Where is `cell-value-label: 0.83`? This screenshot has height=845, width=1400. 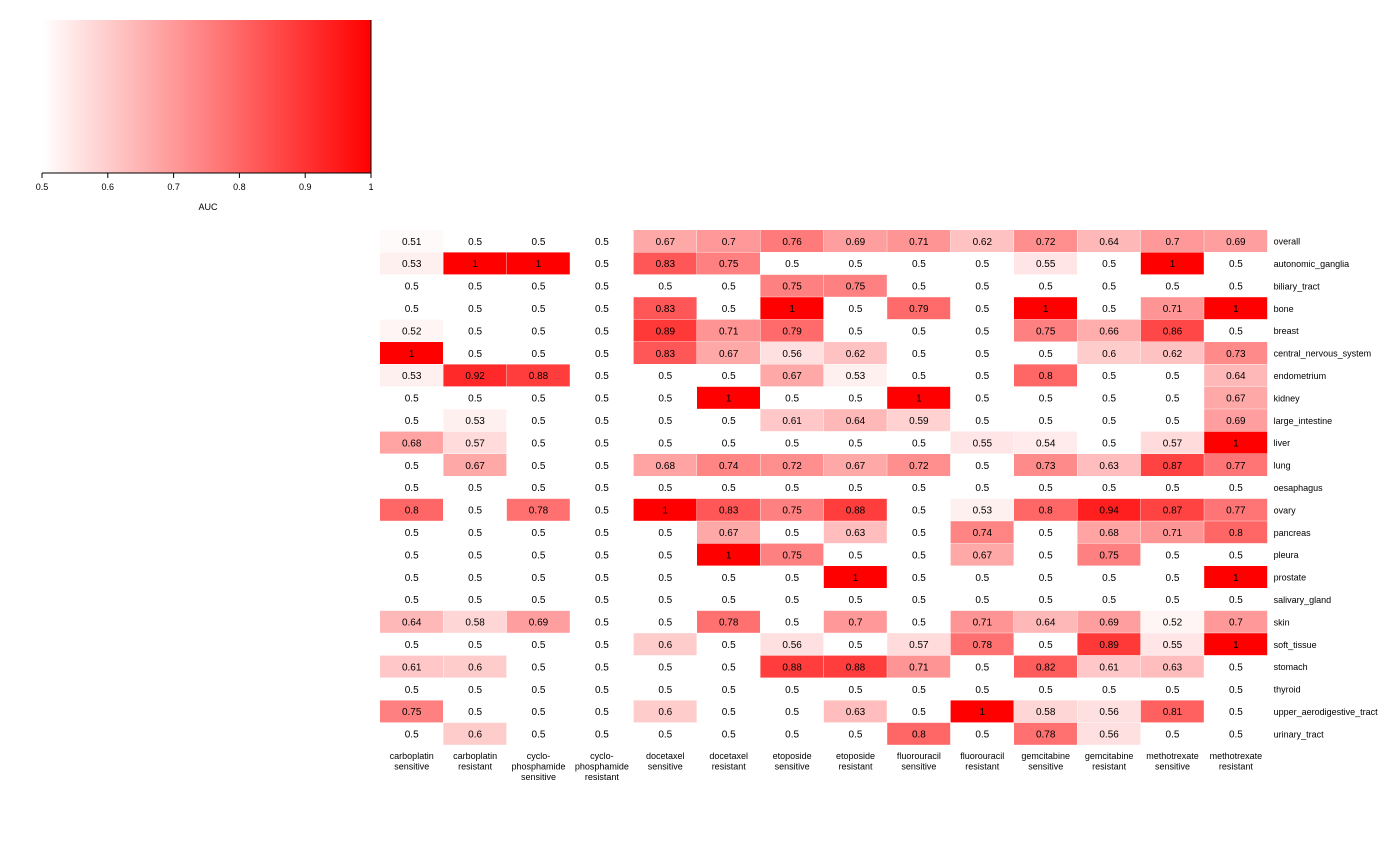 cell-value-label: 0.83 is located at coordinates (666, 264).